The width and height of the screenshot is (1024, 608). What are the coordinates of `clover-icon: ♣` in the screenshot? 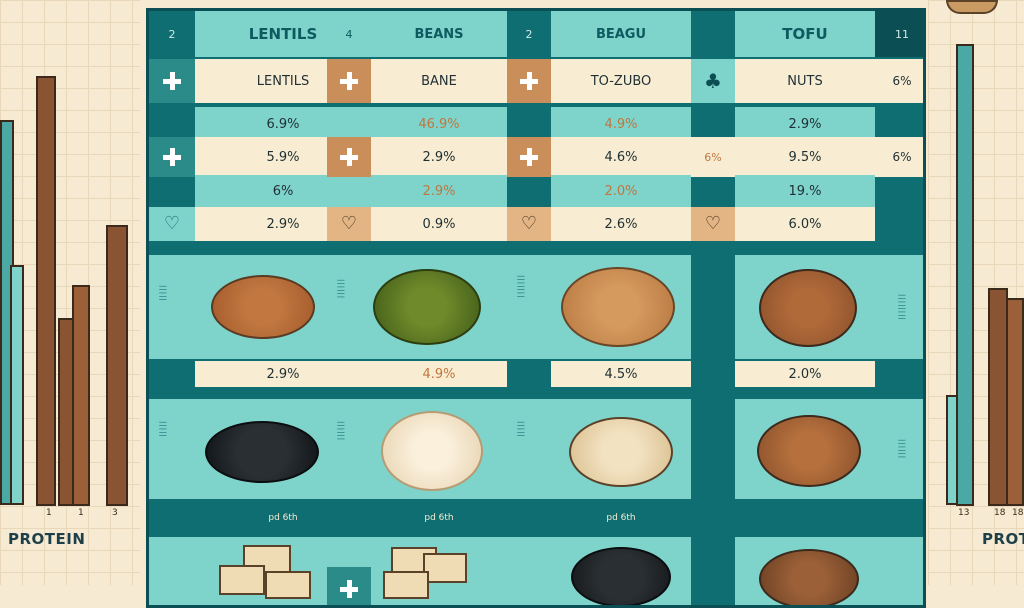 It's located at (713, 81).